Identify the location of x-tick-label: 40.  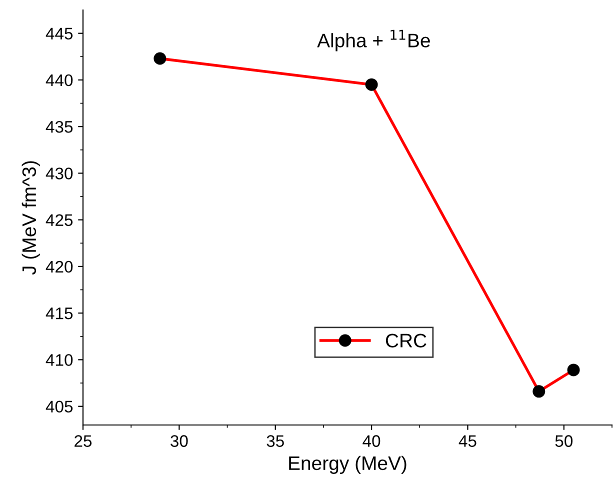
(371, 441).